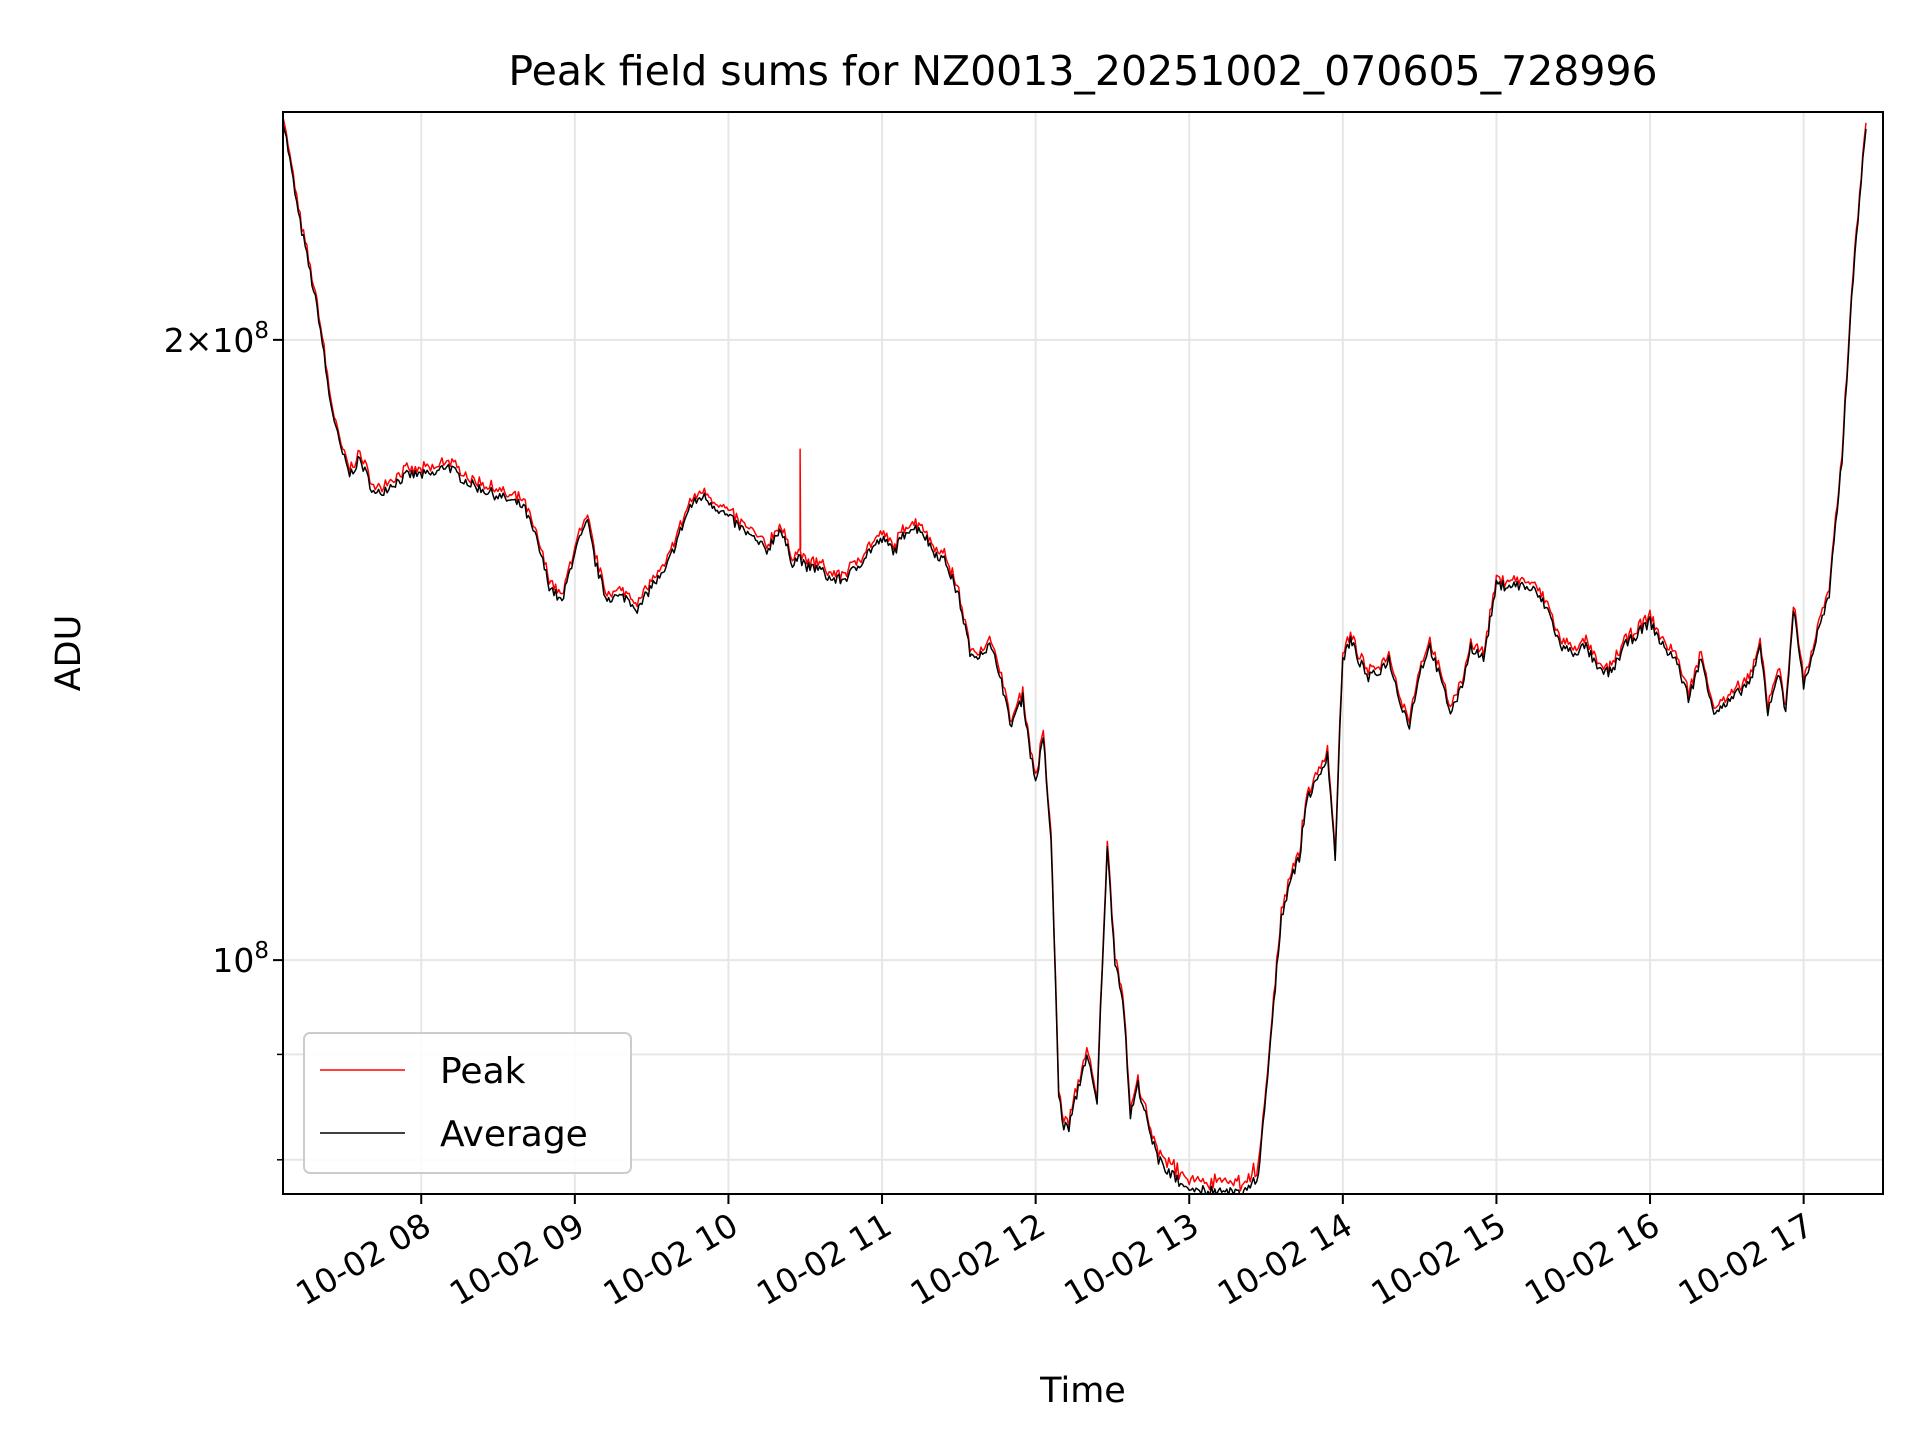  I want to click on y-tick-label: 2×108, so click(216, 339).